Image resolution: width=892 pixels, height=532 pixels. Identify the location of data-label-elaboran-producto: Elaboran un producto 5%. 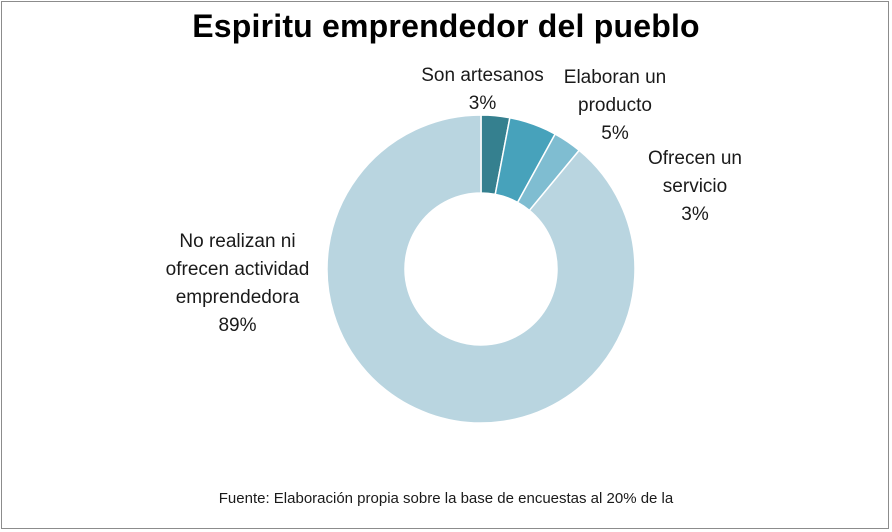
(615, 105).